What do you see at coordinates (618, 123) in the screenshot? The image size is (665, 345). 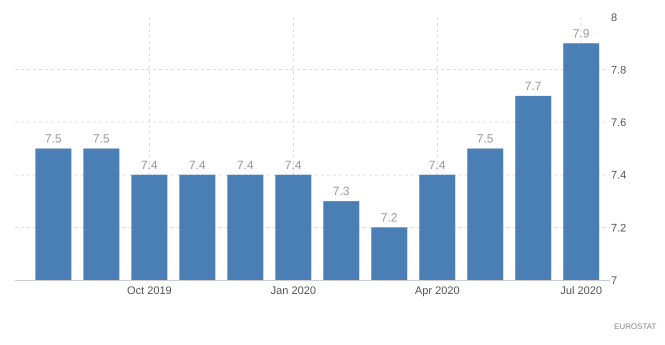 I see `y-tick-label: 7.6` at bounding box center [618, 123].